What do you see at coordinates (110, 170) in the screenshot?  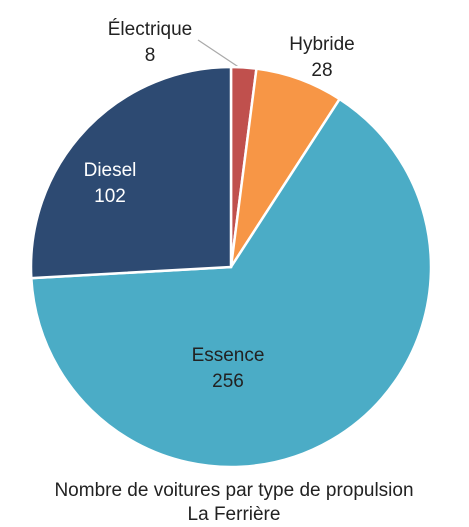 I see `slice-label: Diesel` at bounding box center [110, 170].